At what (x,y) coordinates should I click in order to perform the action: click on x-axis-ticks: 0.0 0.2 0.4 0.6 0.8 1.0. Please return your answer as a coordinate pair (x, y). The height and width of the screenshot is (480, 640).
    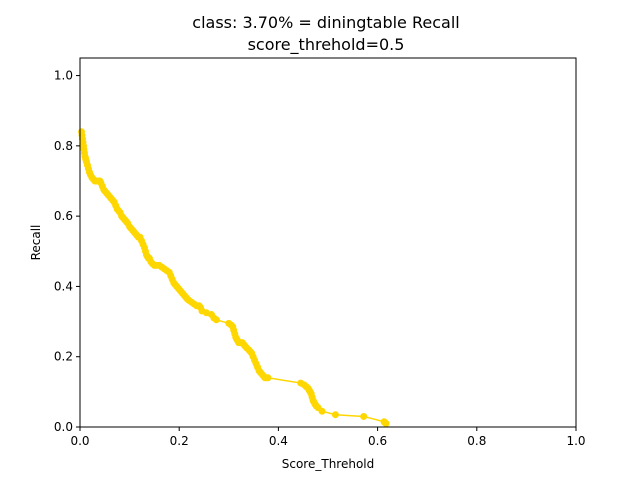
    Looking at the image, I should click on (328, 437).